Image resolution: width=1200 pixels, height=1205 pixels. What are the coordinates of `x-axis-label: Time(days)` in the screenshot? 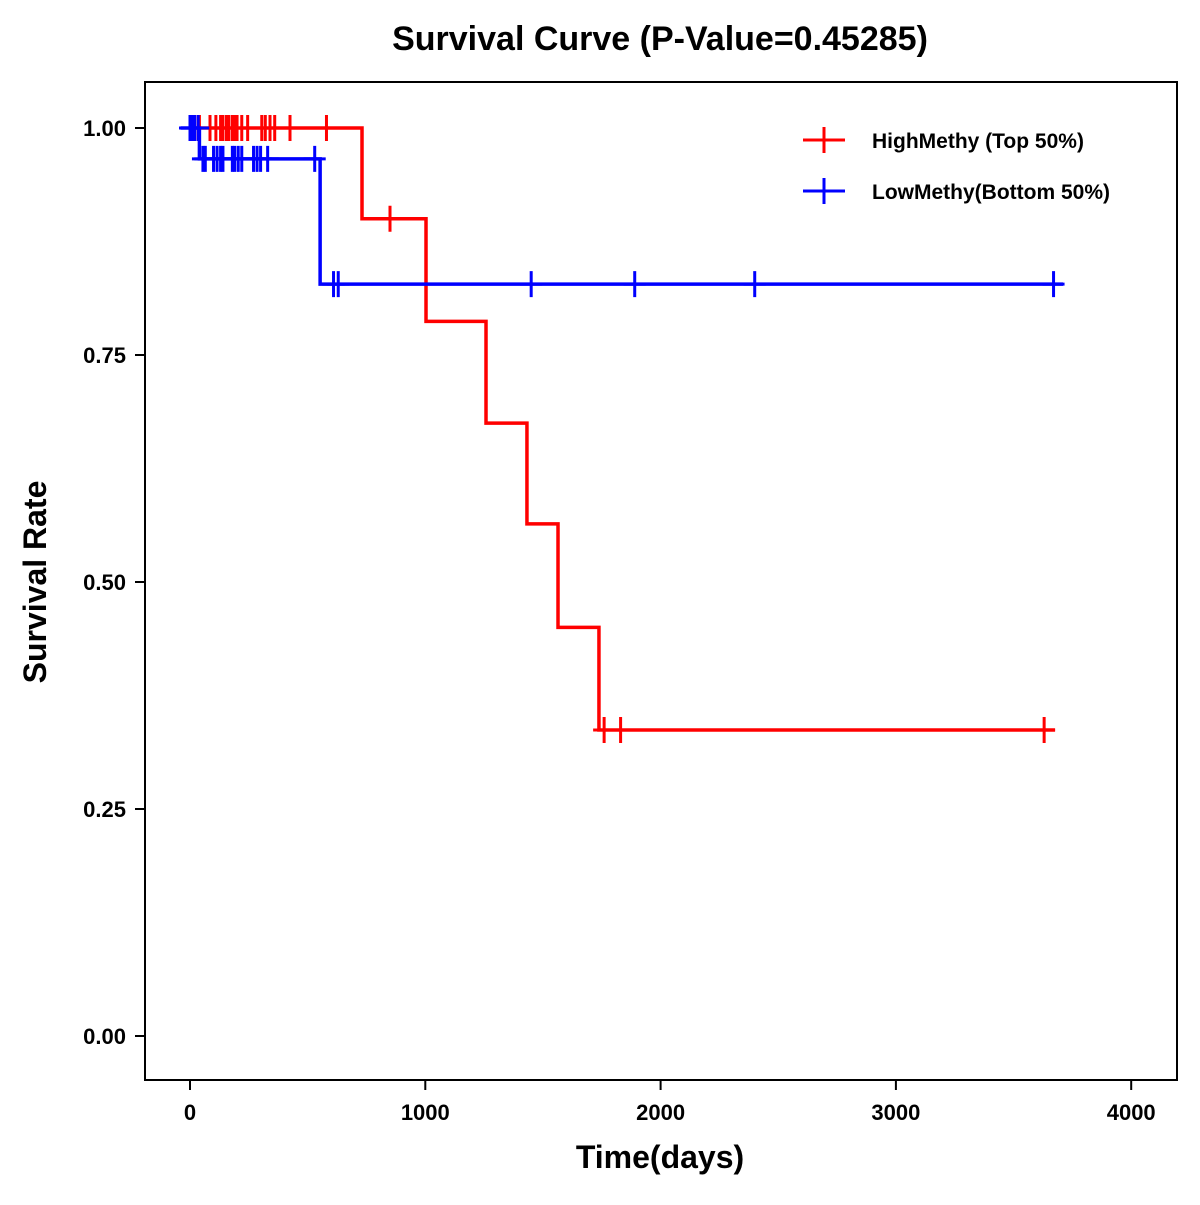 It's located at (660, 1157).